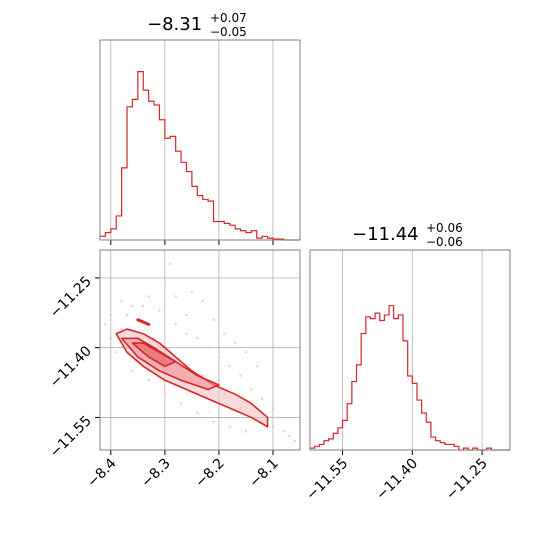 This screenshot has height=550, width=550. I want to click on x-tick-label: −11.25, so click(467, 480).